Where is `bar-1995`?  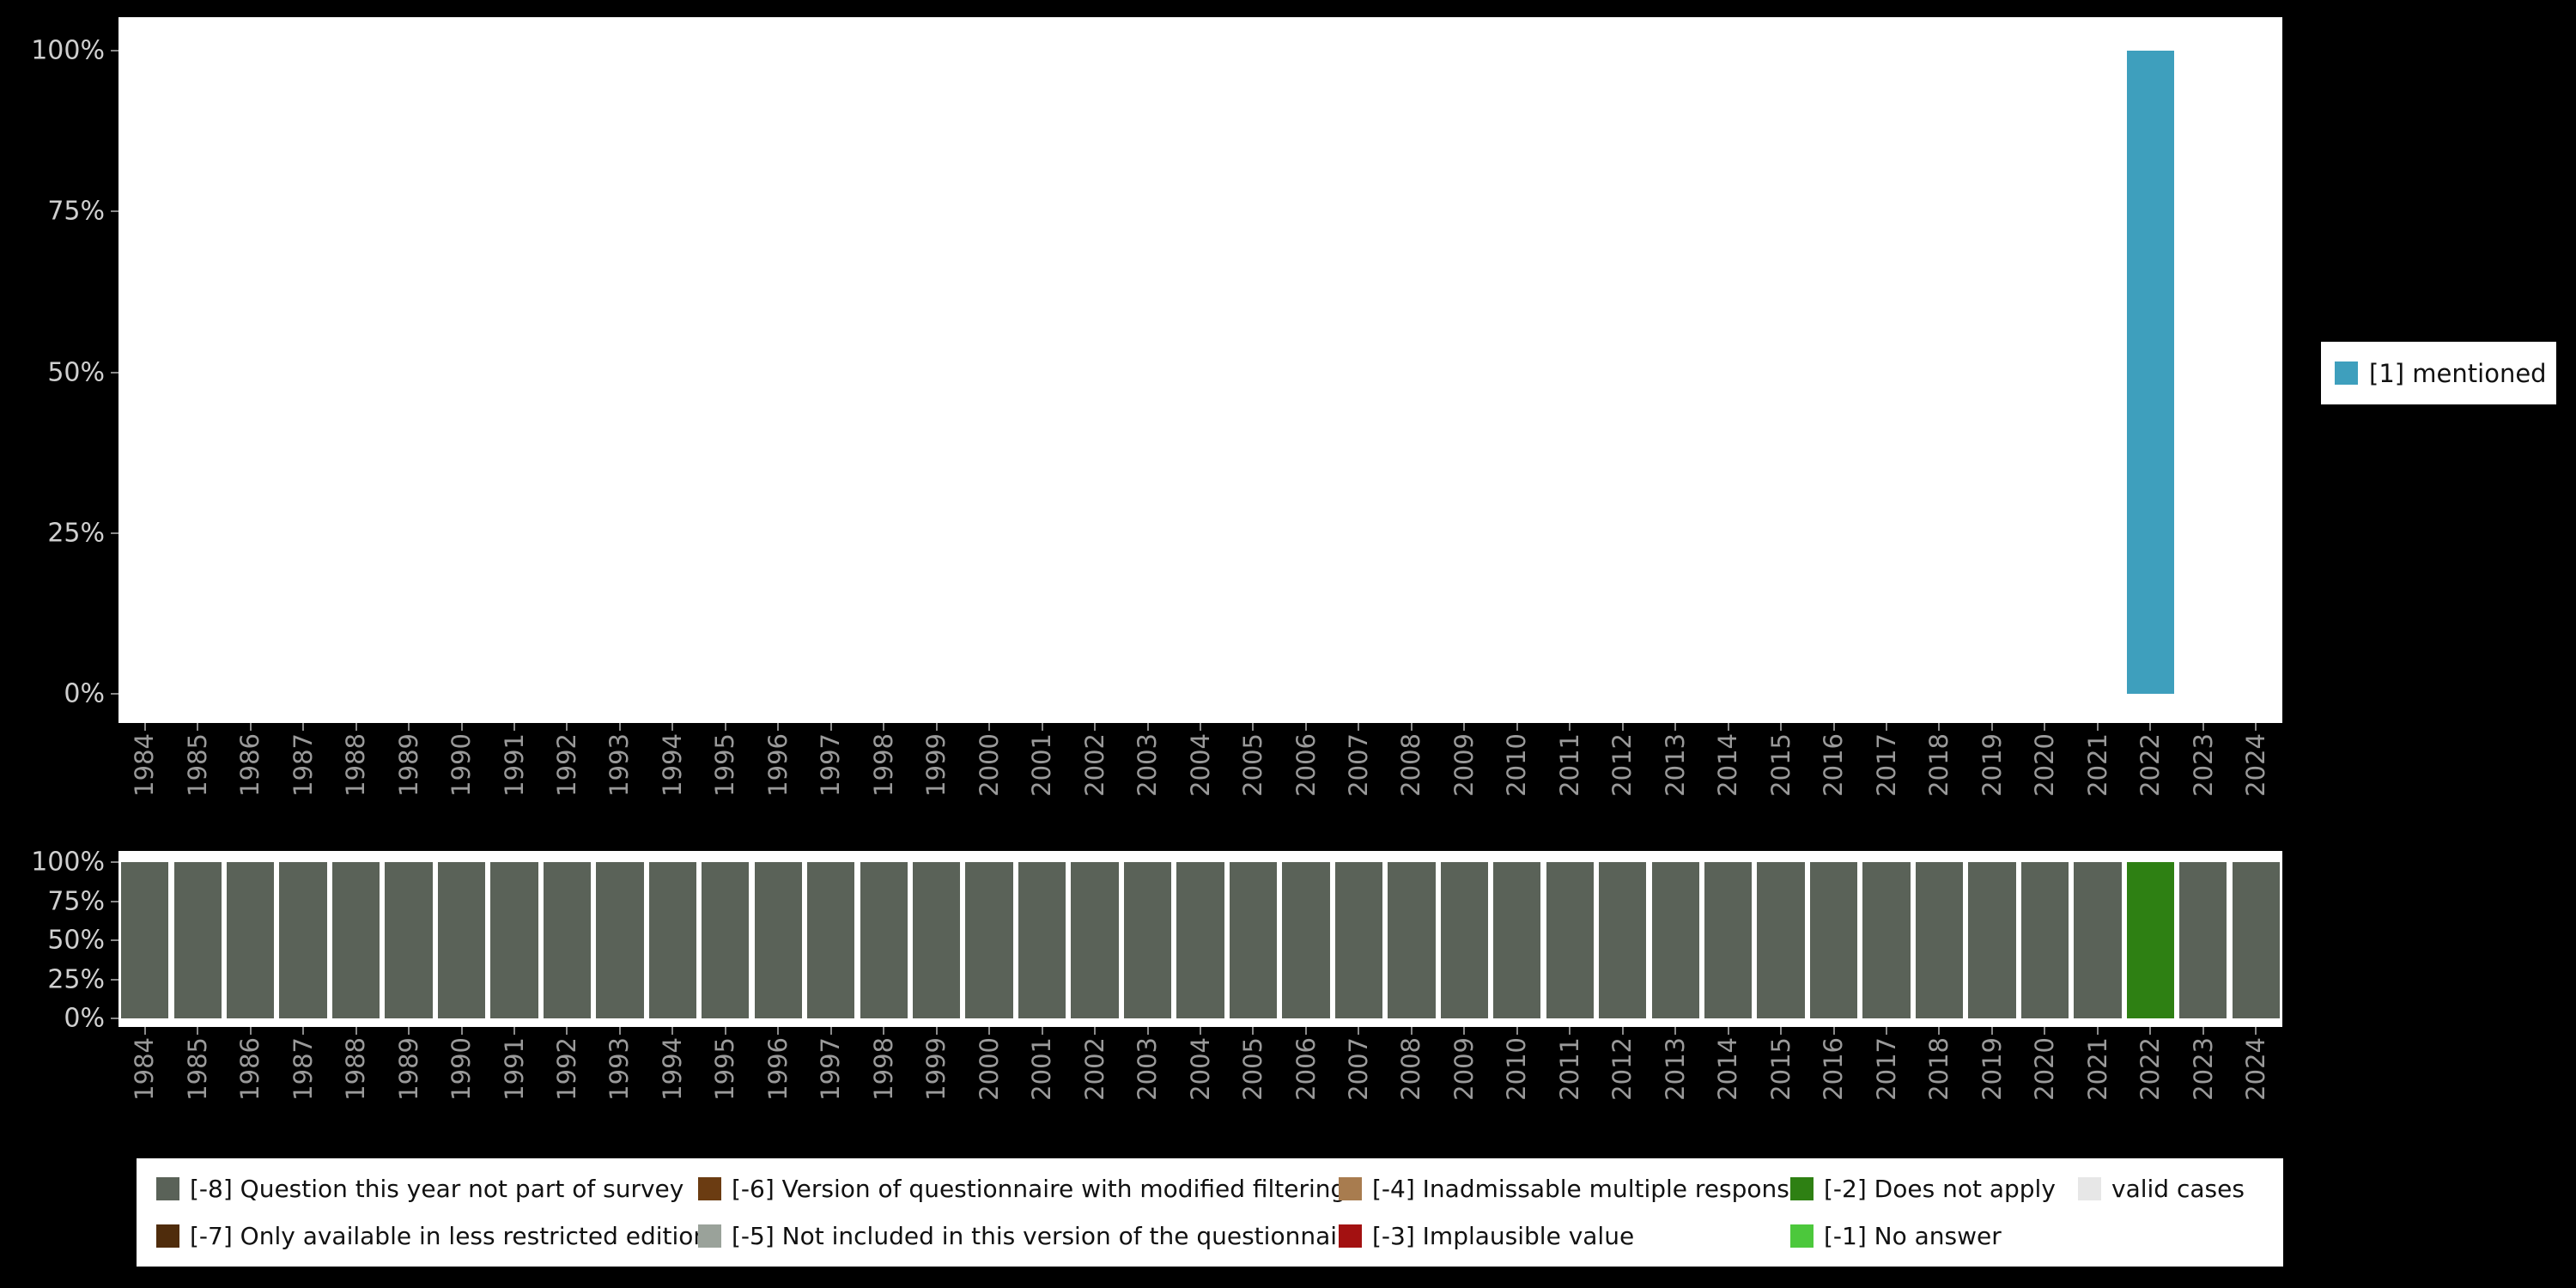
bar-1995 is located at coordinates (726, 940).